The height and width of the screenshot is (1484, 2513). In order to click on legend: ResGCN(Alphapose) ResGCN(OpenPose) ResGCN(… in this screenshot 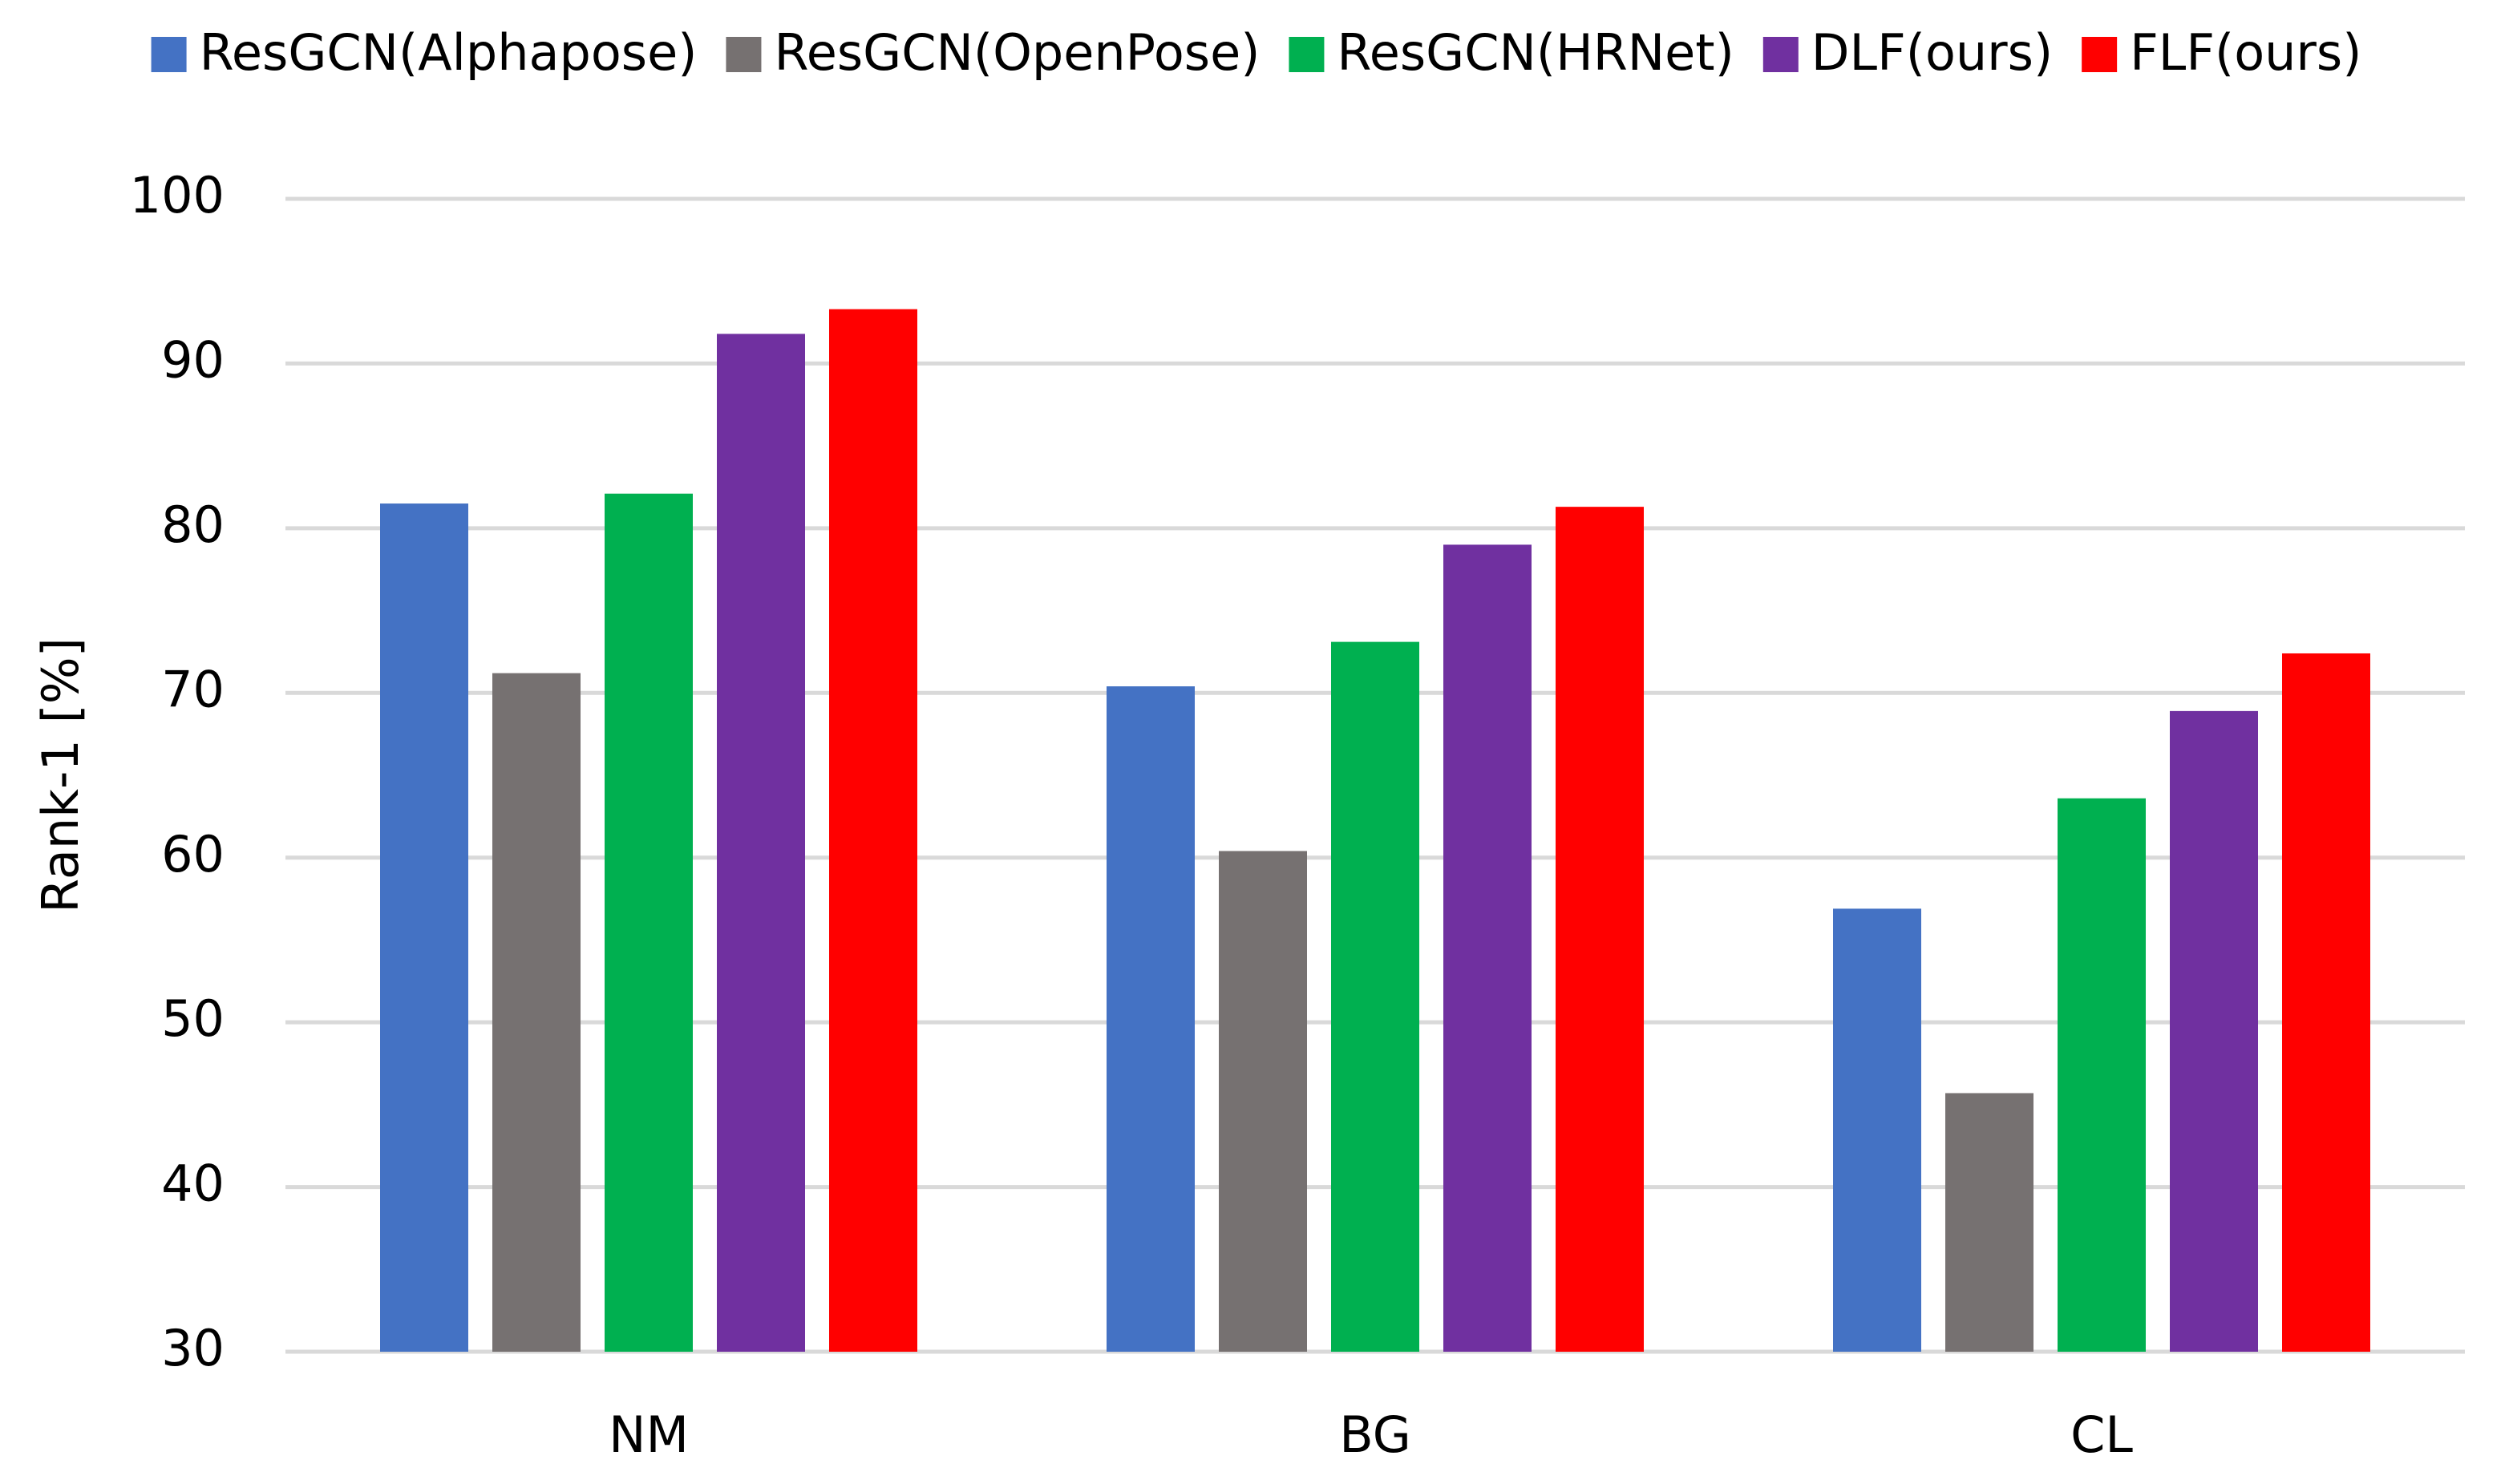, I will do `click(1256, 53)`.